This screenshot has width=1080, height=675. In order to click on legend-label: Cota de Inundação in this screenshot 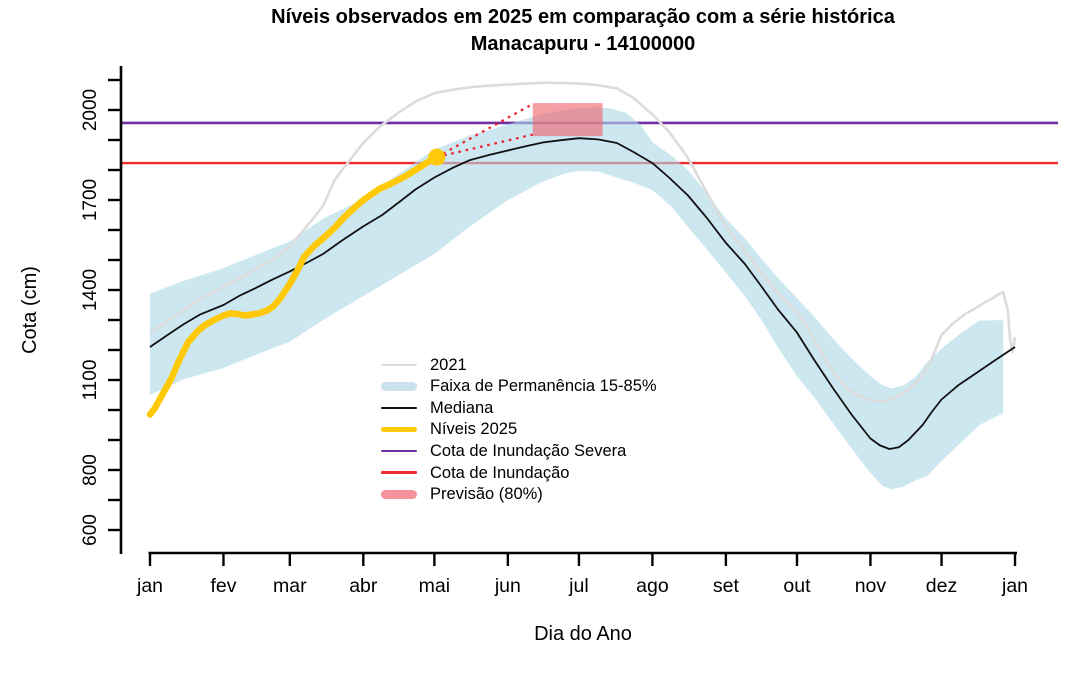, I will do `click(500, 472)`.